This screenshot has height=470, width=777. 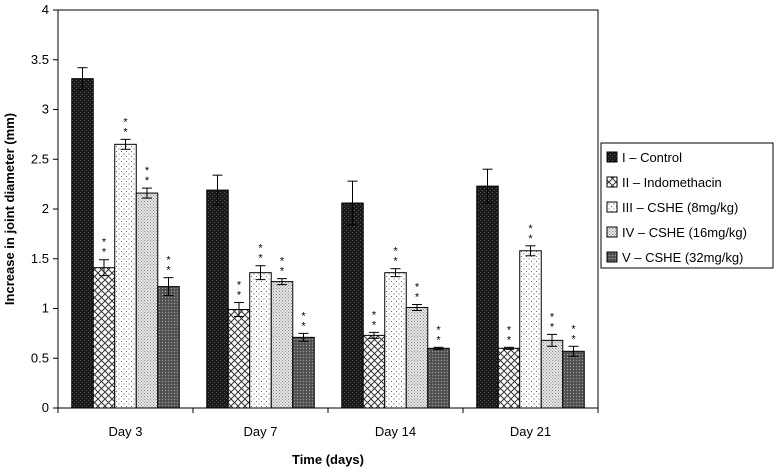 What do you see at coordinates (395, 431) in the screenshot?
I see `x-tick-label: Day 14` at bounding box center [395, 431].